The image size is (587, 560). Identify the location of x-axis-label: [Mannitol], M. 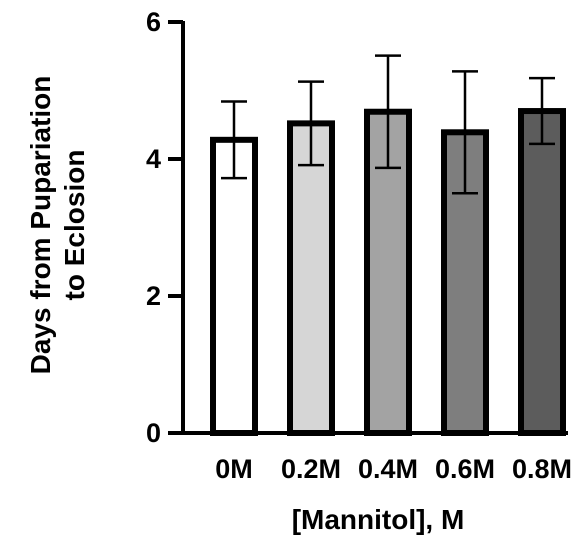
(378, 519).